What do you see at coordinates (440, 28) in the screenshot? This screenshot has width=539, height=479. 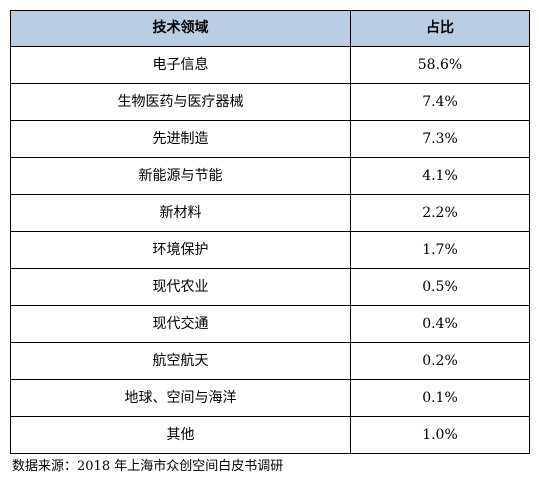 I see `header-share: 占比` at bounding box center [440, 28].